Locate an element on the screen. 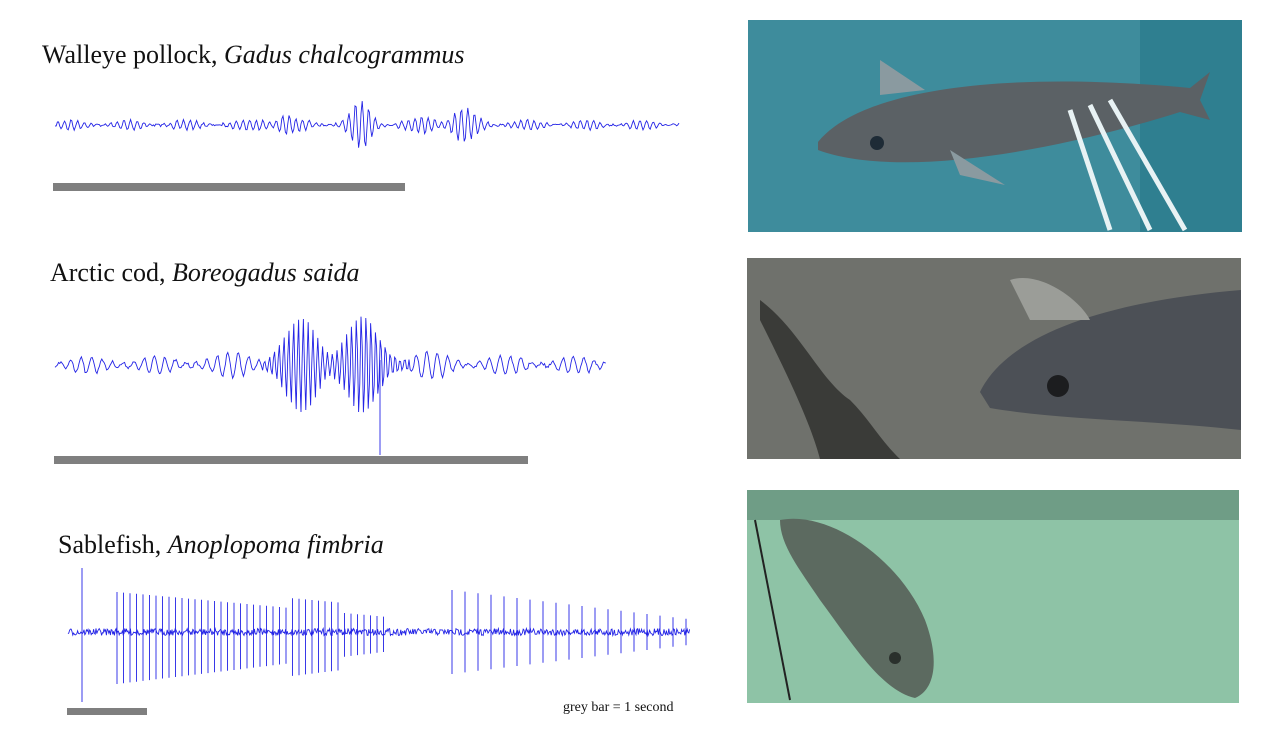 This screenshot has width=1280, height=743. species-label: Arctic cod, Boreogadus saida is located at coordinates (205, 272).